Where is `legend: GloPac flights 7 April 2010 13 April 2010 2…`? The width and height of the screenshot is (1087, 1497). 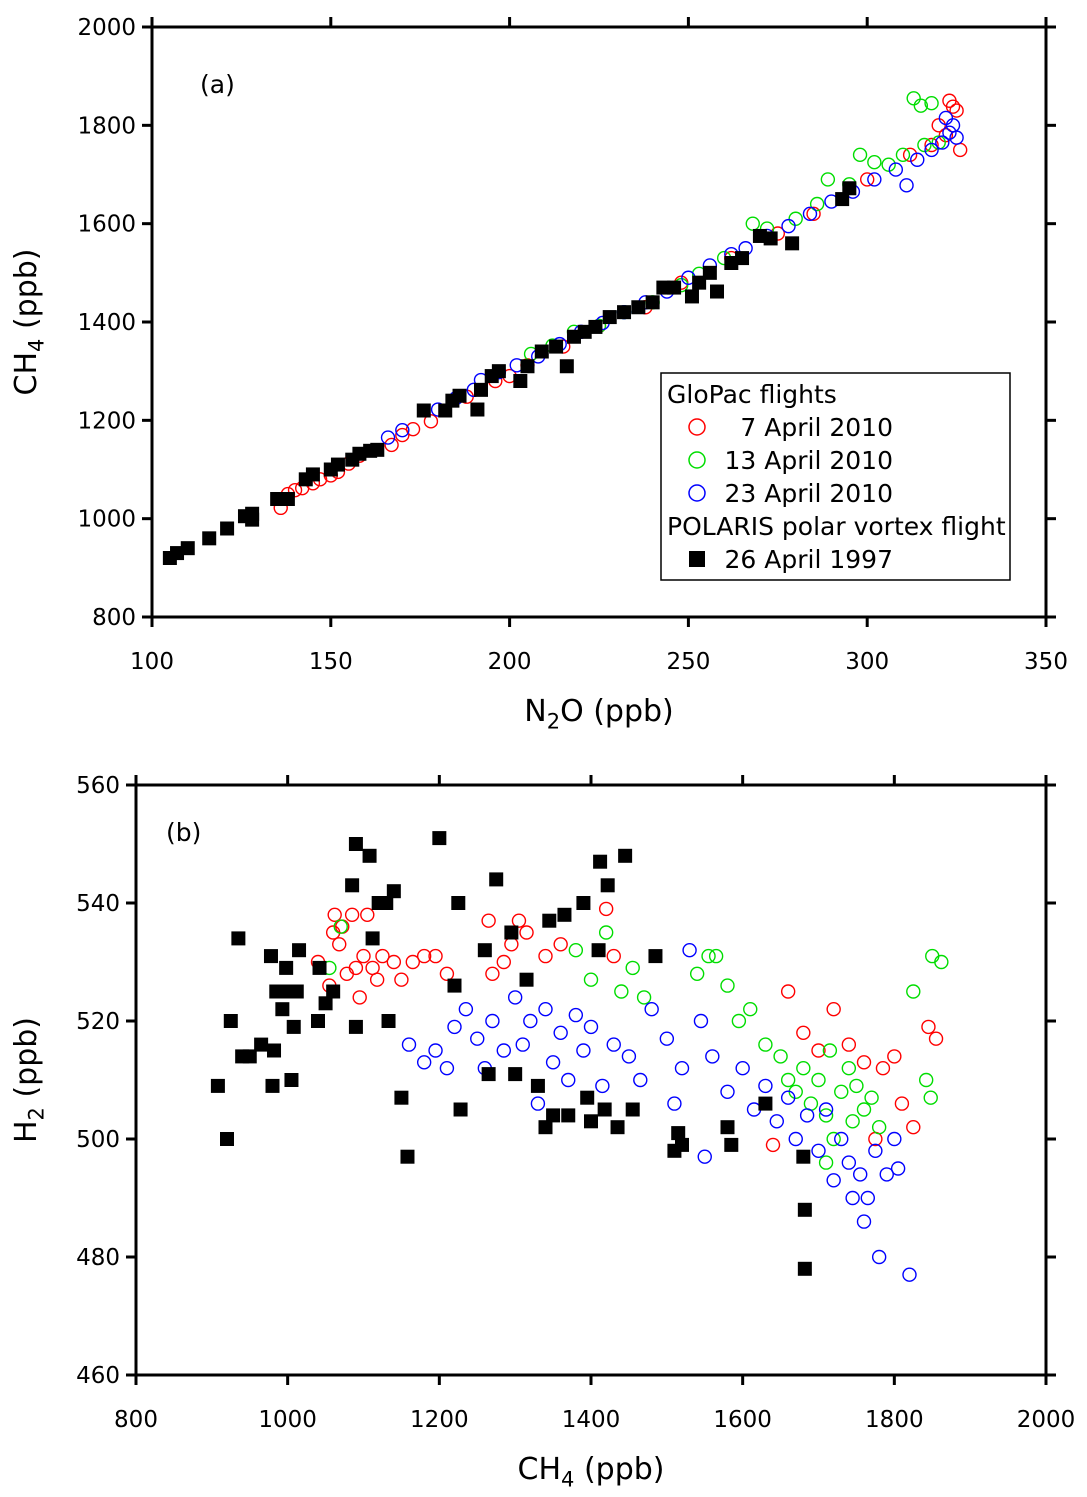 legend: GloPac flights 7 April 2010 13 April 2010 2… is located at coordinates (835, 476).